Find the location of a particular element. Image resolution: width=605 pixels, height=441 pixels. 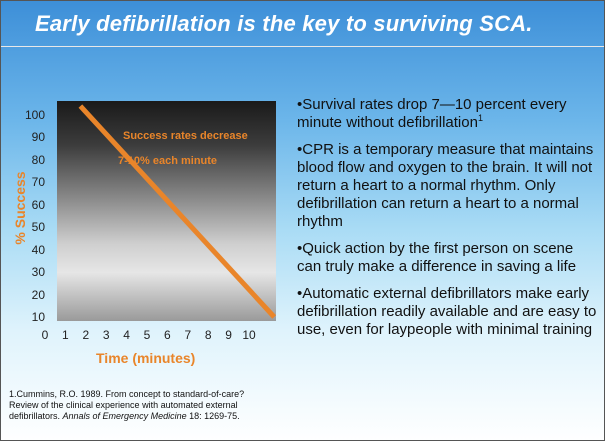

x-axis-label: Time (minutes) is located at coordinates (146, 358).